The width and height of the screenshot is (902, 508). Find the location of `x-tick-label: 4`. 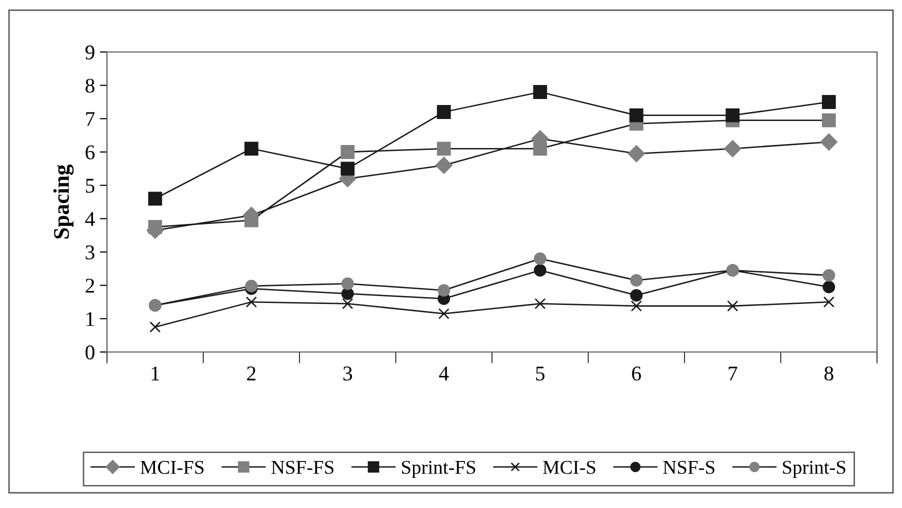

x-tick-label: 4 is located at coordinates (444, 373).